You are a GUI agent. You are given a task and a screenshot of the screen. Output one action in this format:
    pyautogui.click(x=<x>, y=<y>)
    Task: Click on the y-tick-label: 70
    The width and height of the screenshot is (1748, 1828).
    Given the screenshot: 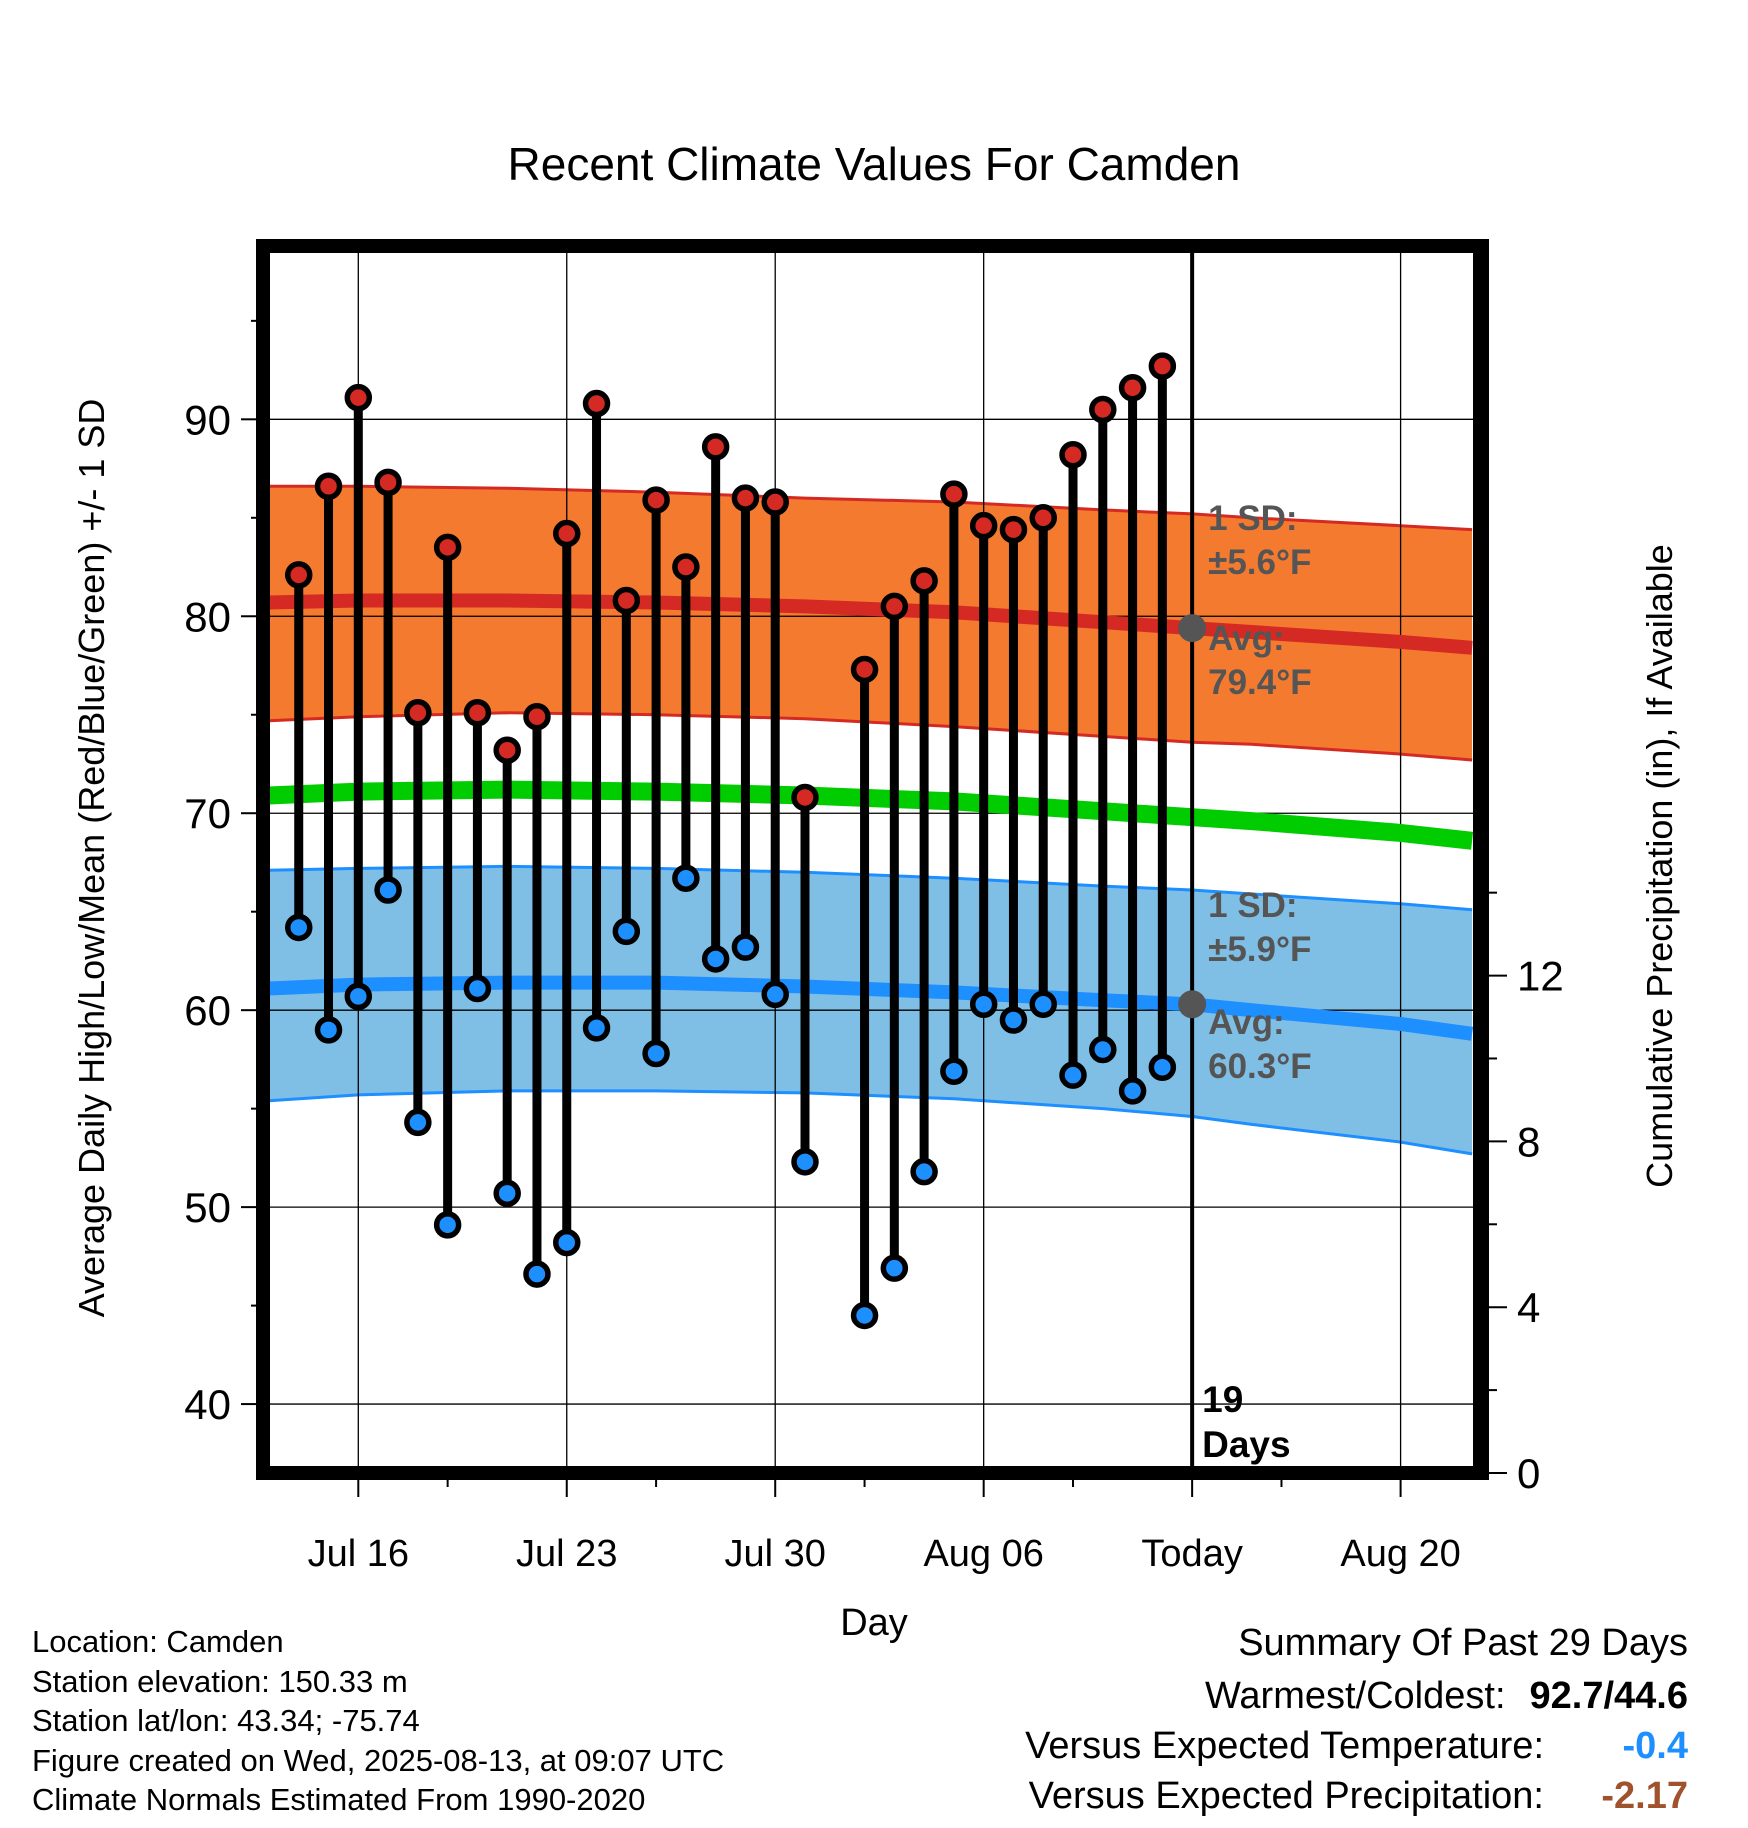 What is the action you would take?
    pyautogui.click(x=207, y=813)
    